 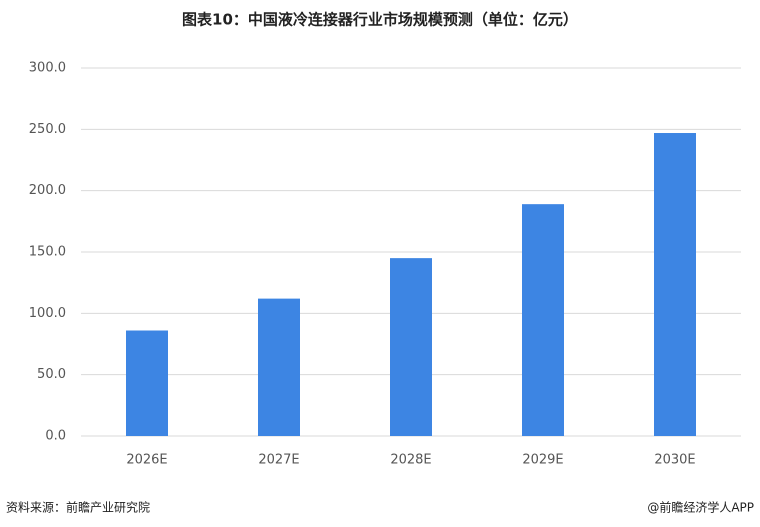 What do you see at coordinates (78, 507) in the screenshot?
I see `source-note: 资料来源：前瞻产业研究院` at bounding box center [78, 507].